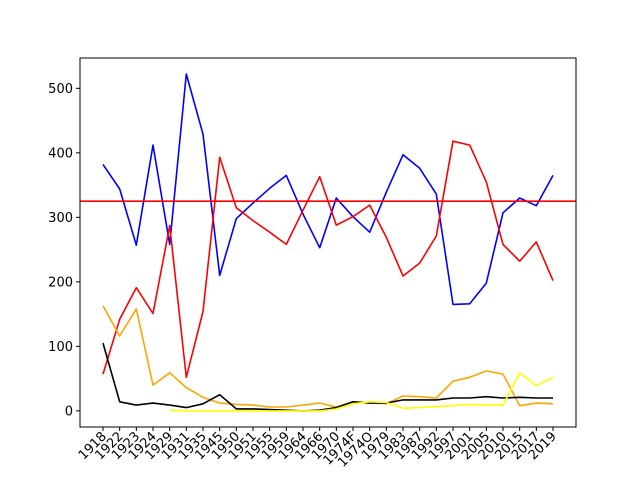 Image resolution: width=640 pixels, height=480 pixels. I want to click on y-tick-label: 400, so click(60, 153).